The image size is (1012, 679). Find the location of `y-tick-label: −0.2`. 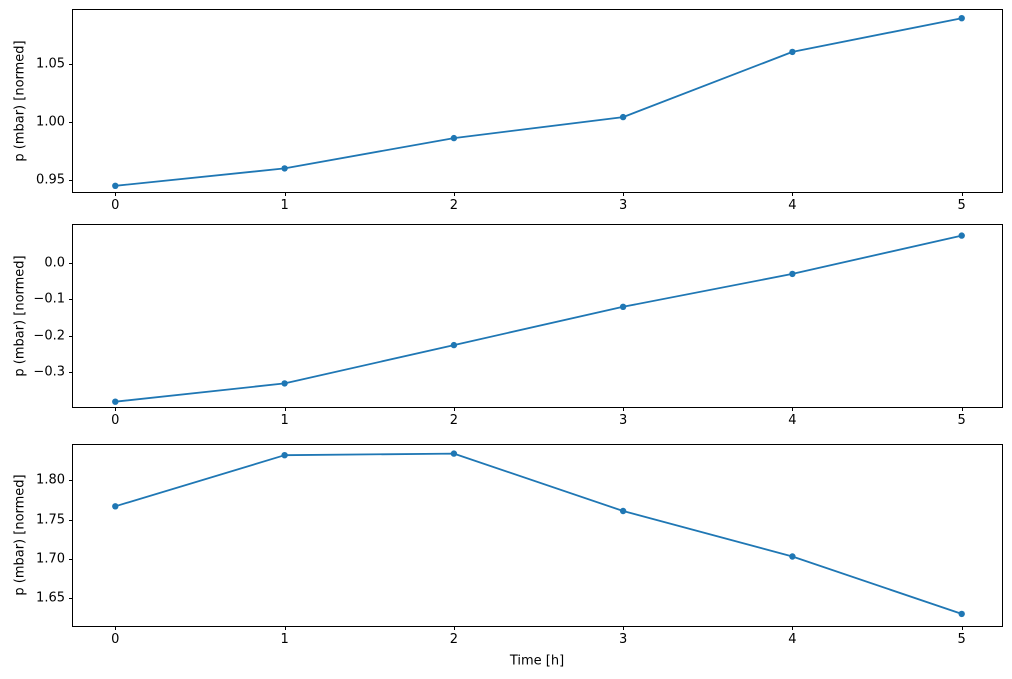

y-tick-label: −0.2 is located at coordinates (49, 336).